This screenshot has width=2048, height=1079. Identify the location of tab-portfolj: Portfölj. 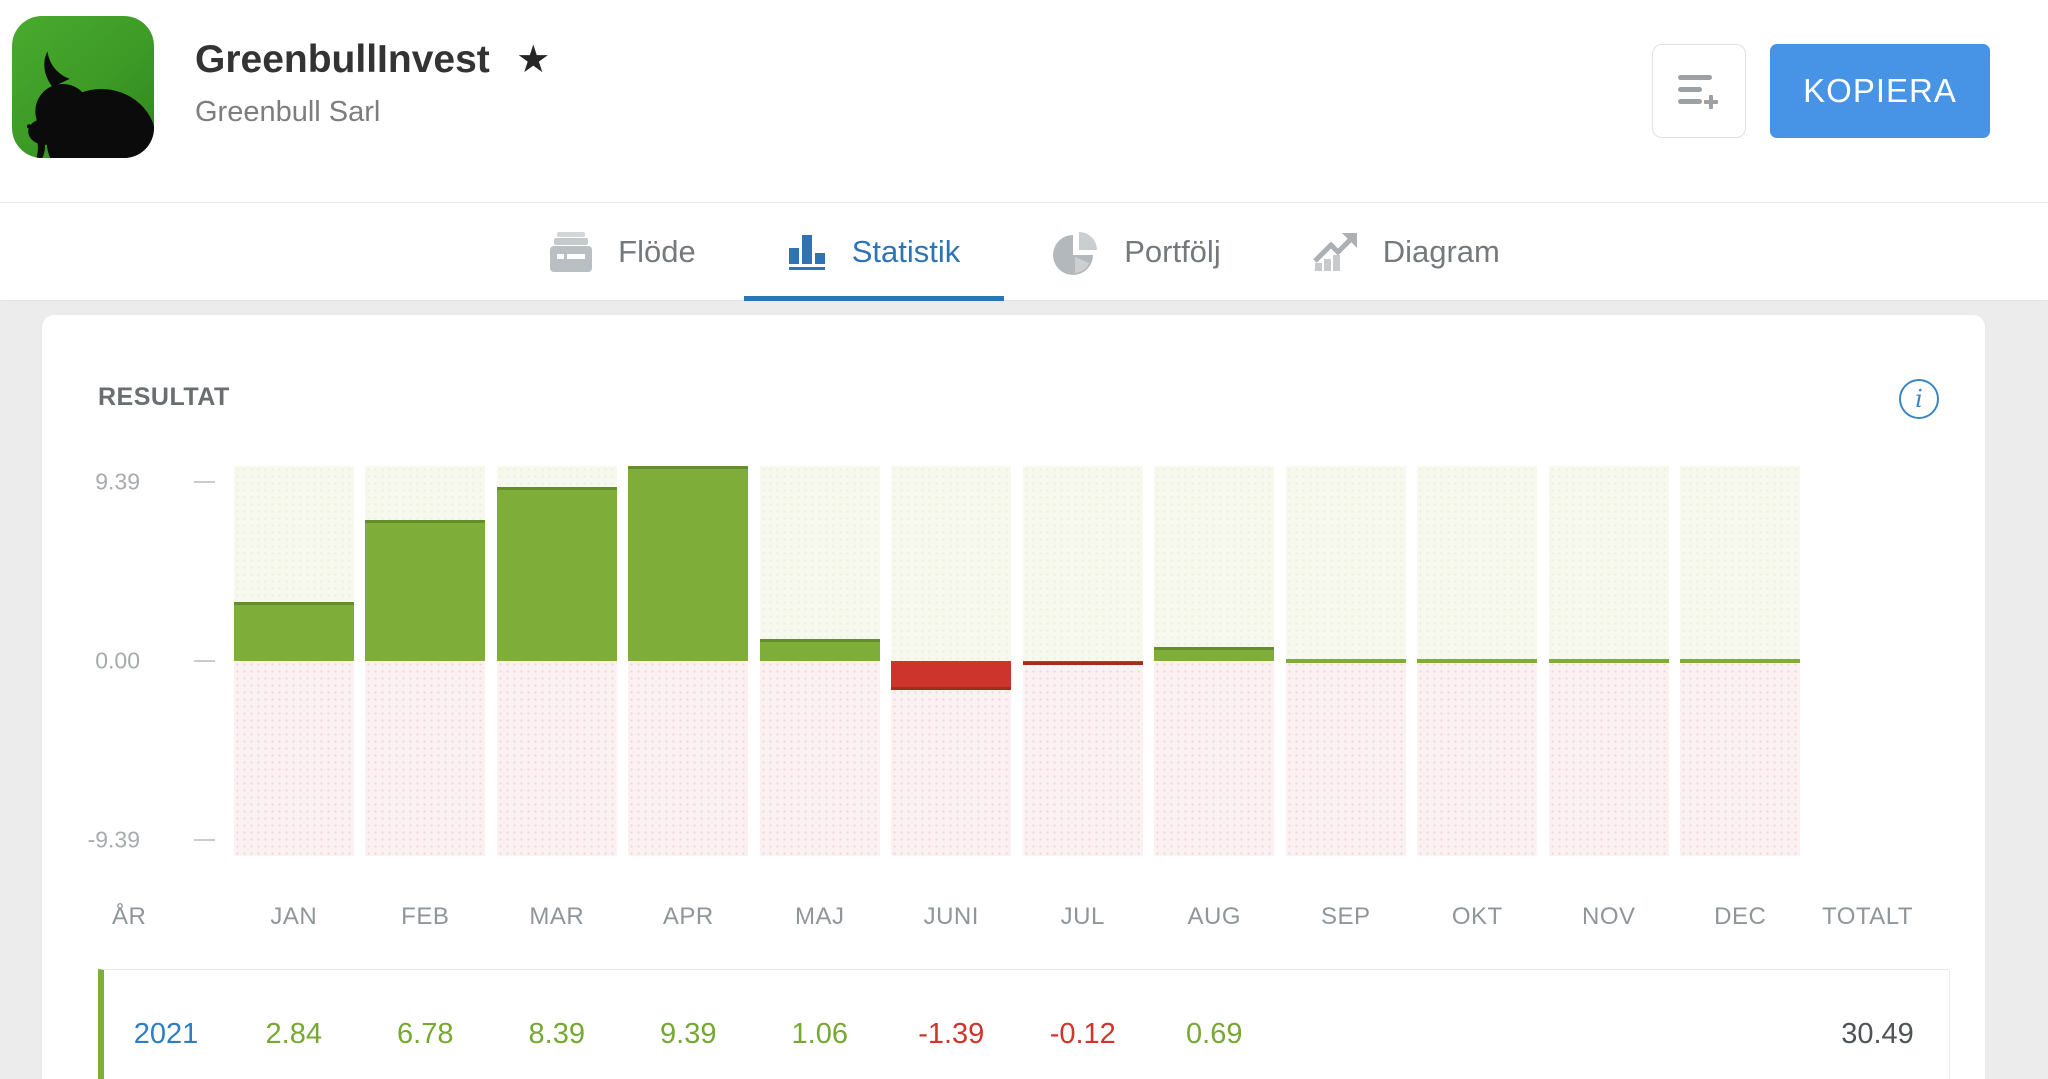
(1136, 252).